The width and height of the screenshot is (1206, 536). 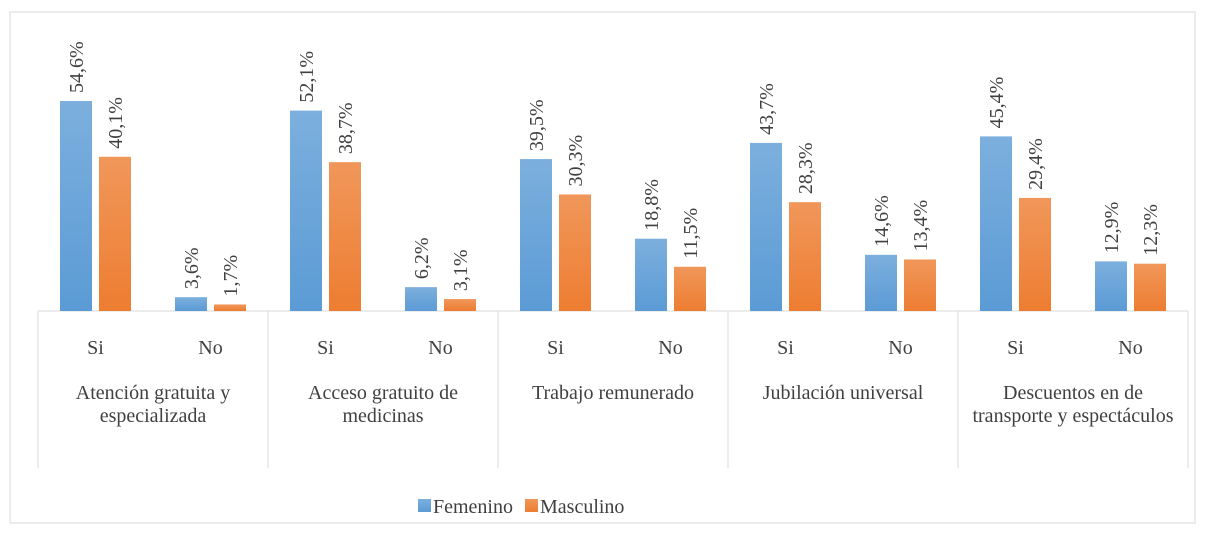 What do you see at coordinates (1036, 164) in the screenshot?
I see `value-label: 29,4%` at bounding box center [1036, 164].